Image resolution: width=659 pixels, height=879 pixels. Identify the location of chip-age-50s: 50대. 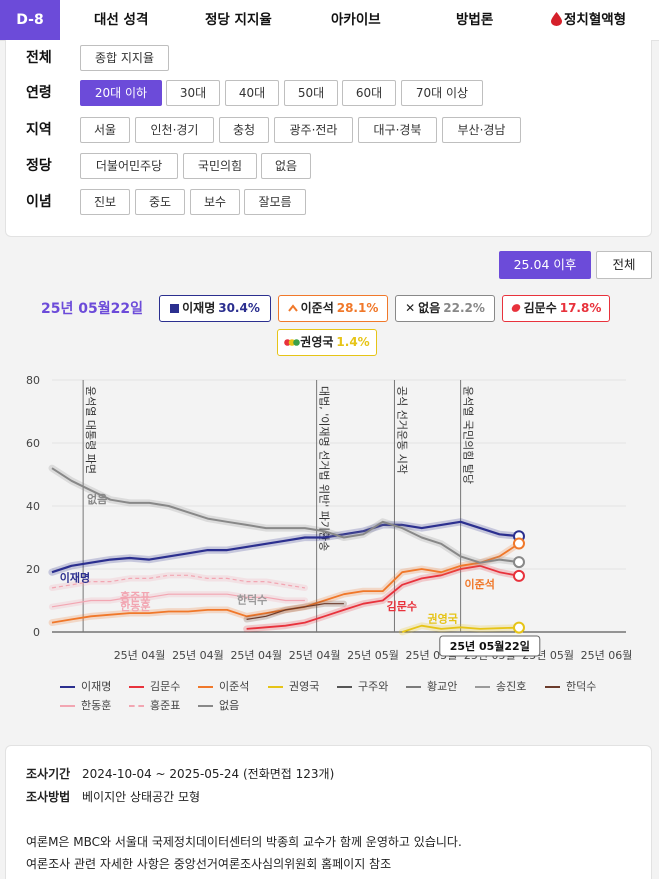
(311, 93).